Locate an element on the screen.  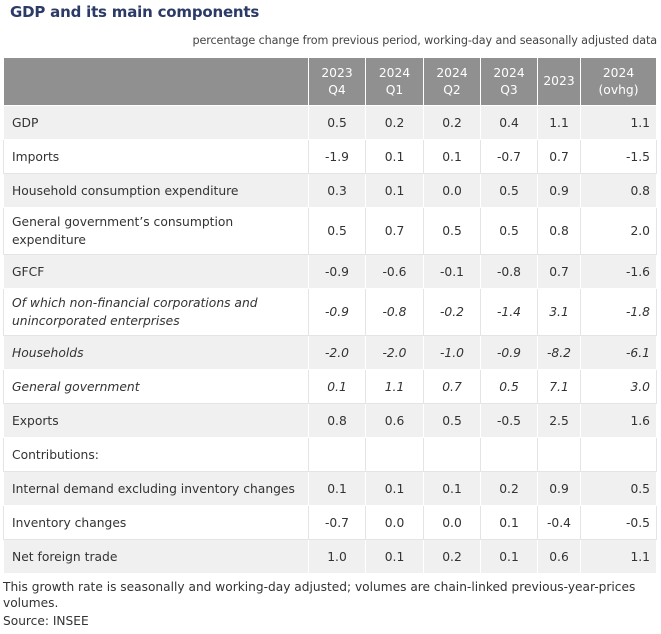
cell-value: -0.5 is located at coordinates (618, 522).